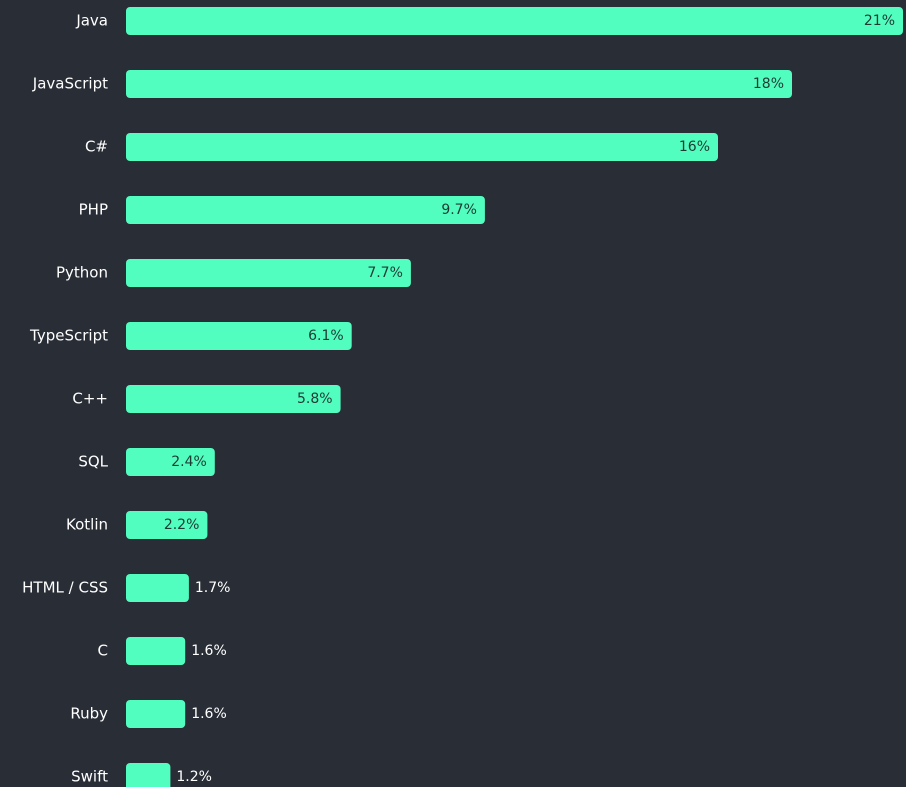  I want to click on category-label: SQL, so click(93, 462).